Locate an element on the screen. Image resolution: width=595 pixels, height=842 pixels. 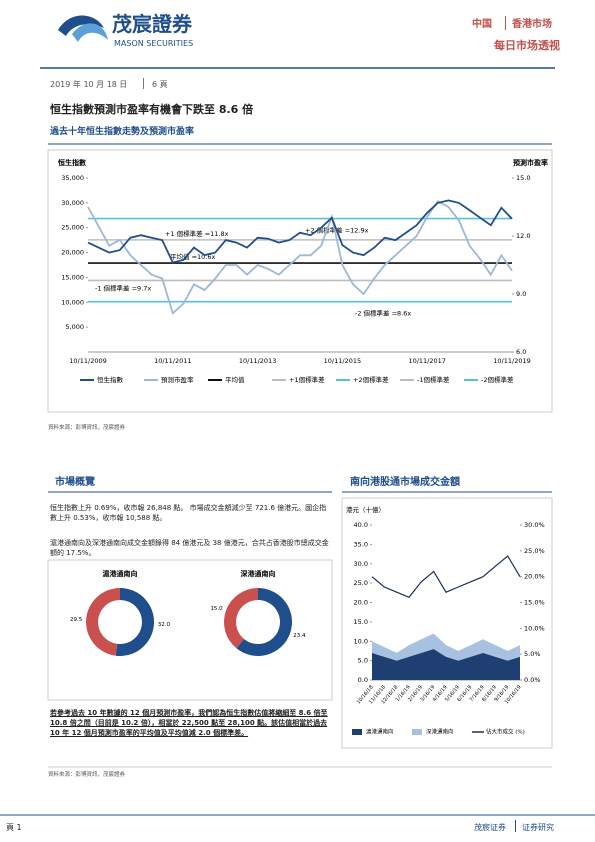
legend-label: 佔大市成交 (%) is located at coordinates (505, 732).